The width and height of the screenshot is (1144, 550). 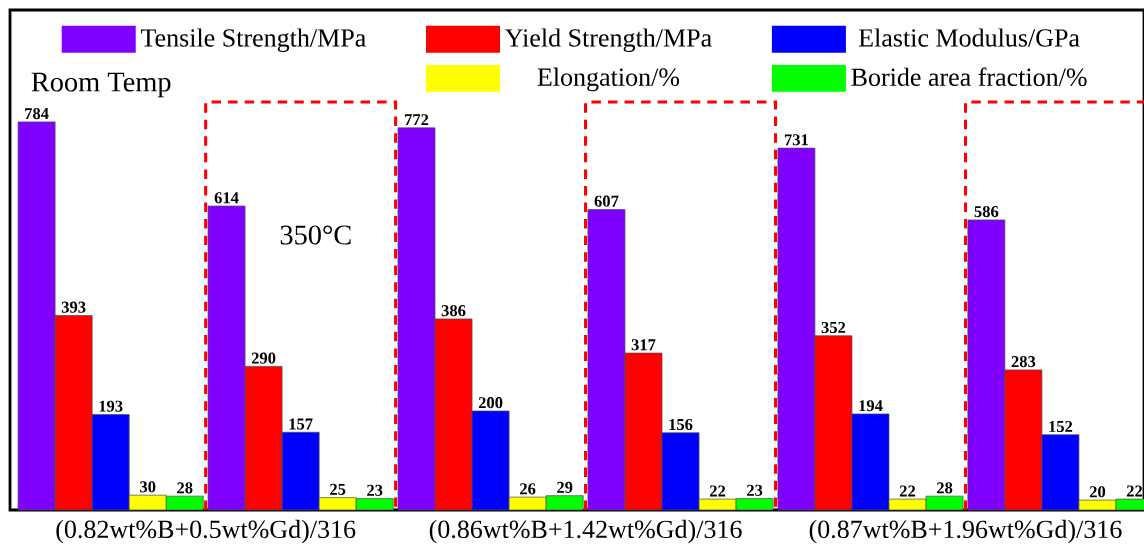 I want to click on data-label: 352, so click(x=833, y=327).